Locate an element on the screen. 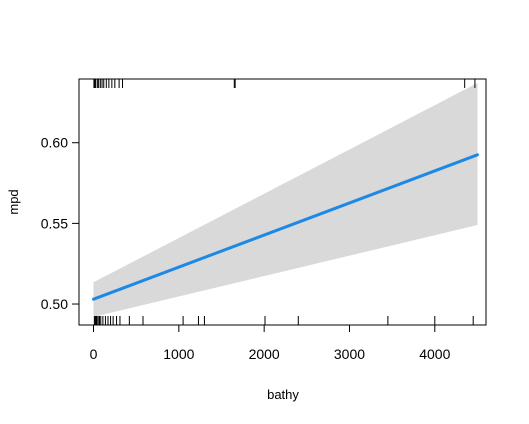  y-axis-title: mpd is located at coordinates (13, 201).